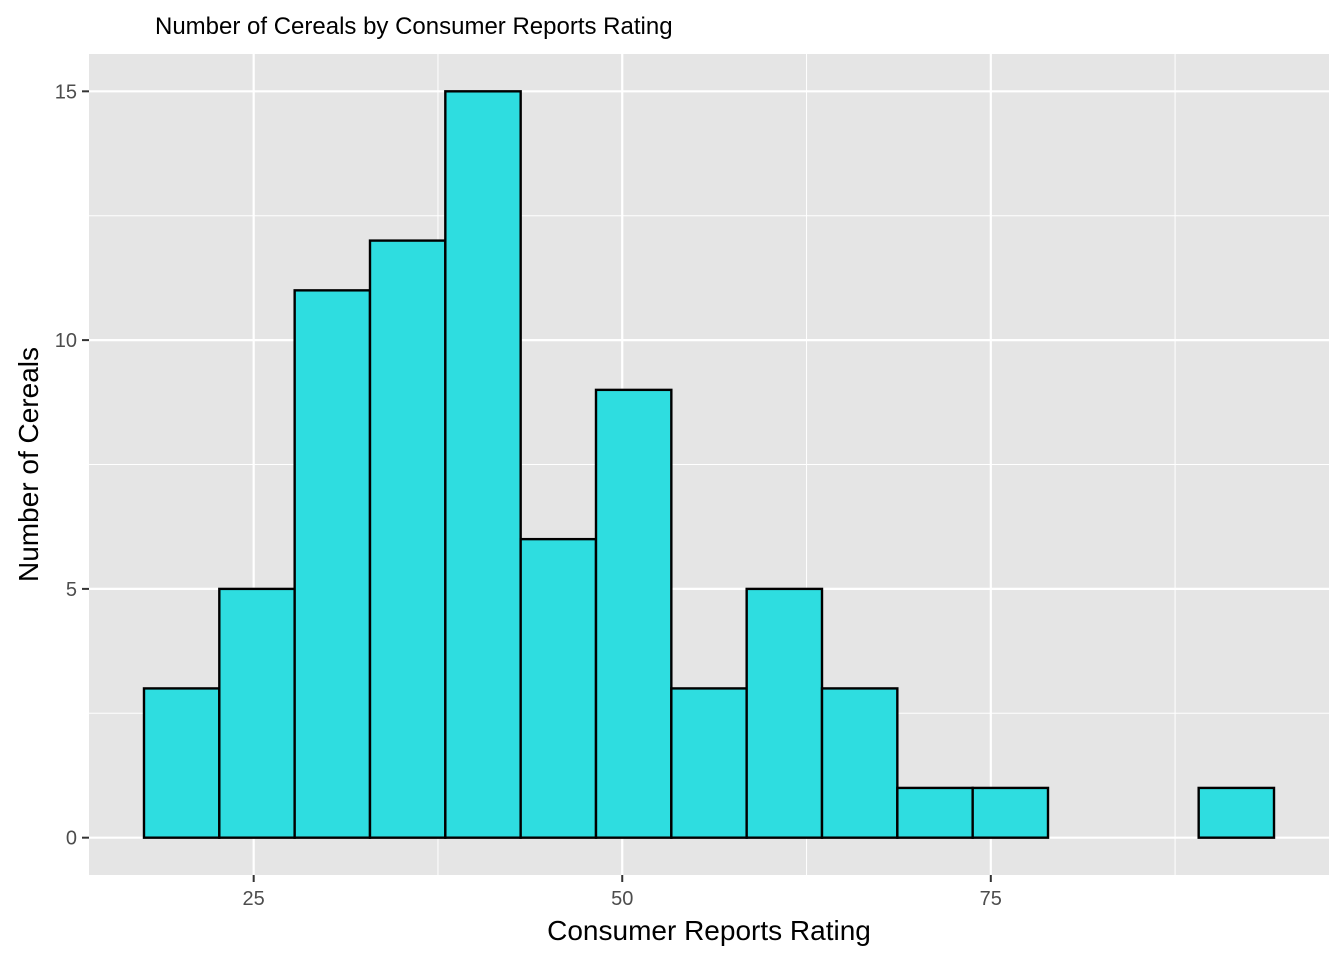 This screenshot has height=960, width=1344. I want to click on y-tick-label: 15, so click(66, 92).